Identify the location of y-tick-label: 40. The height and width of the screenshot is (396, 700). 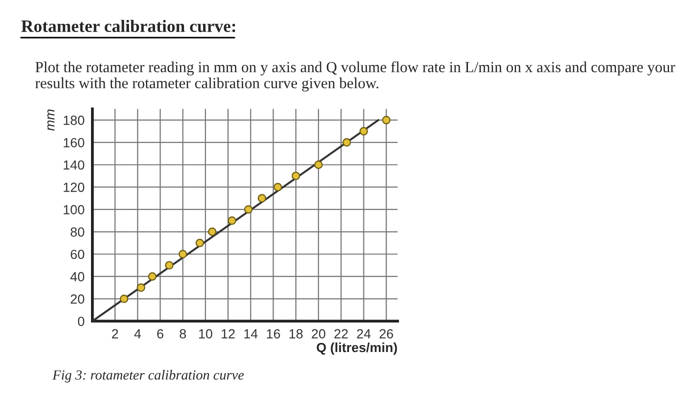
(77, 277).